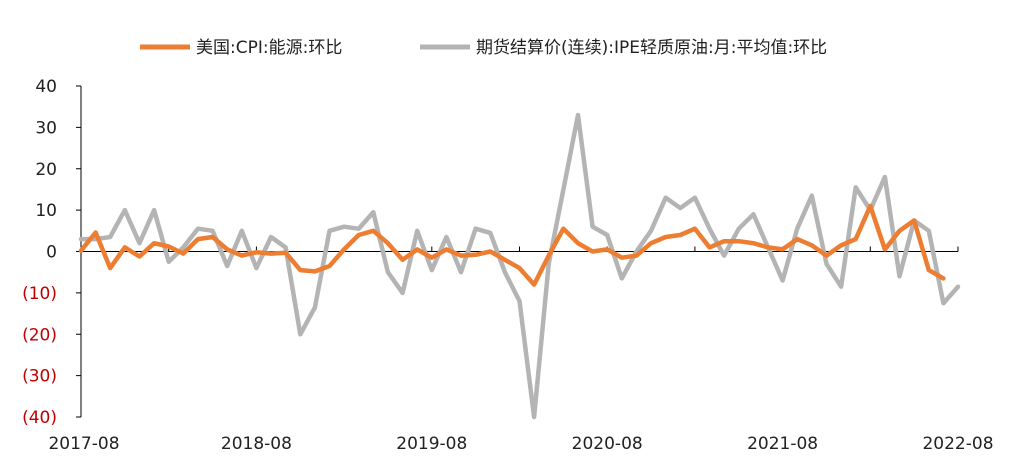  Describe the element at coordinates (39, 377) in the screenshot. I see `y-tick-label: (30)` at that location.